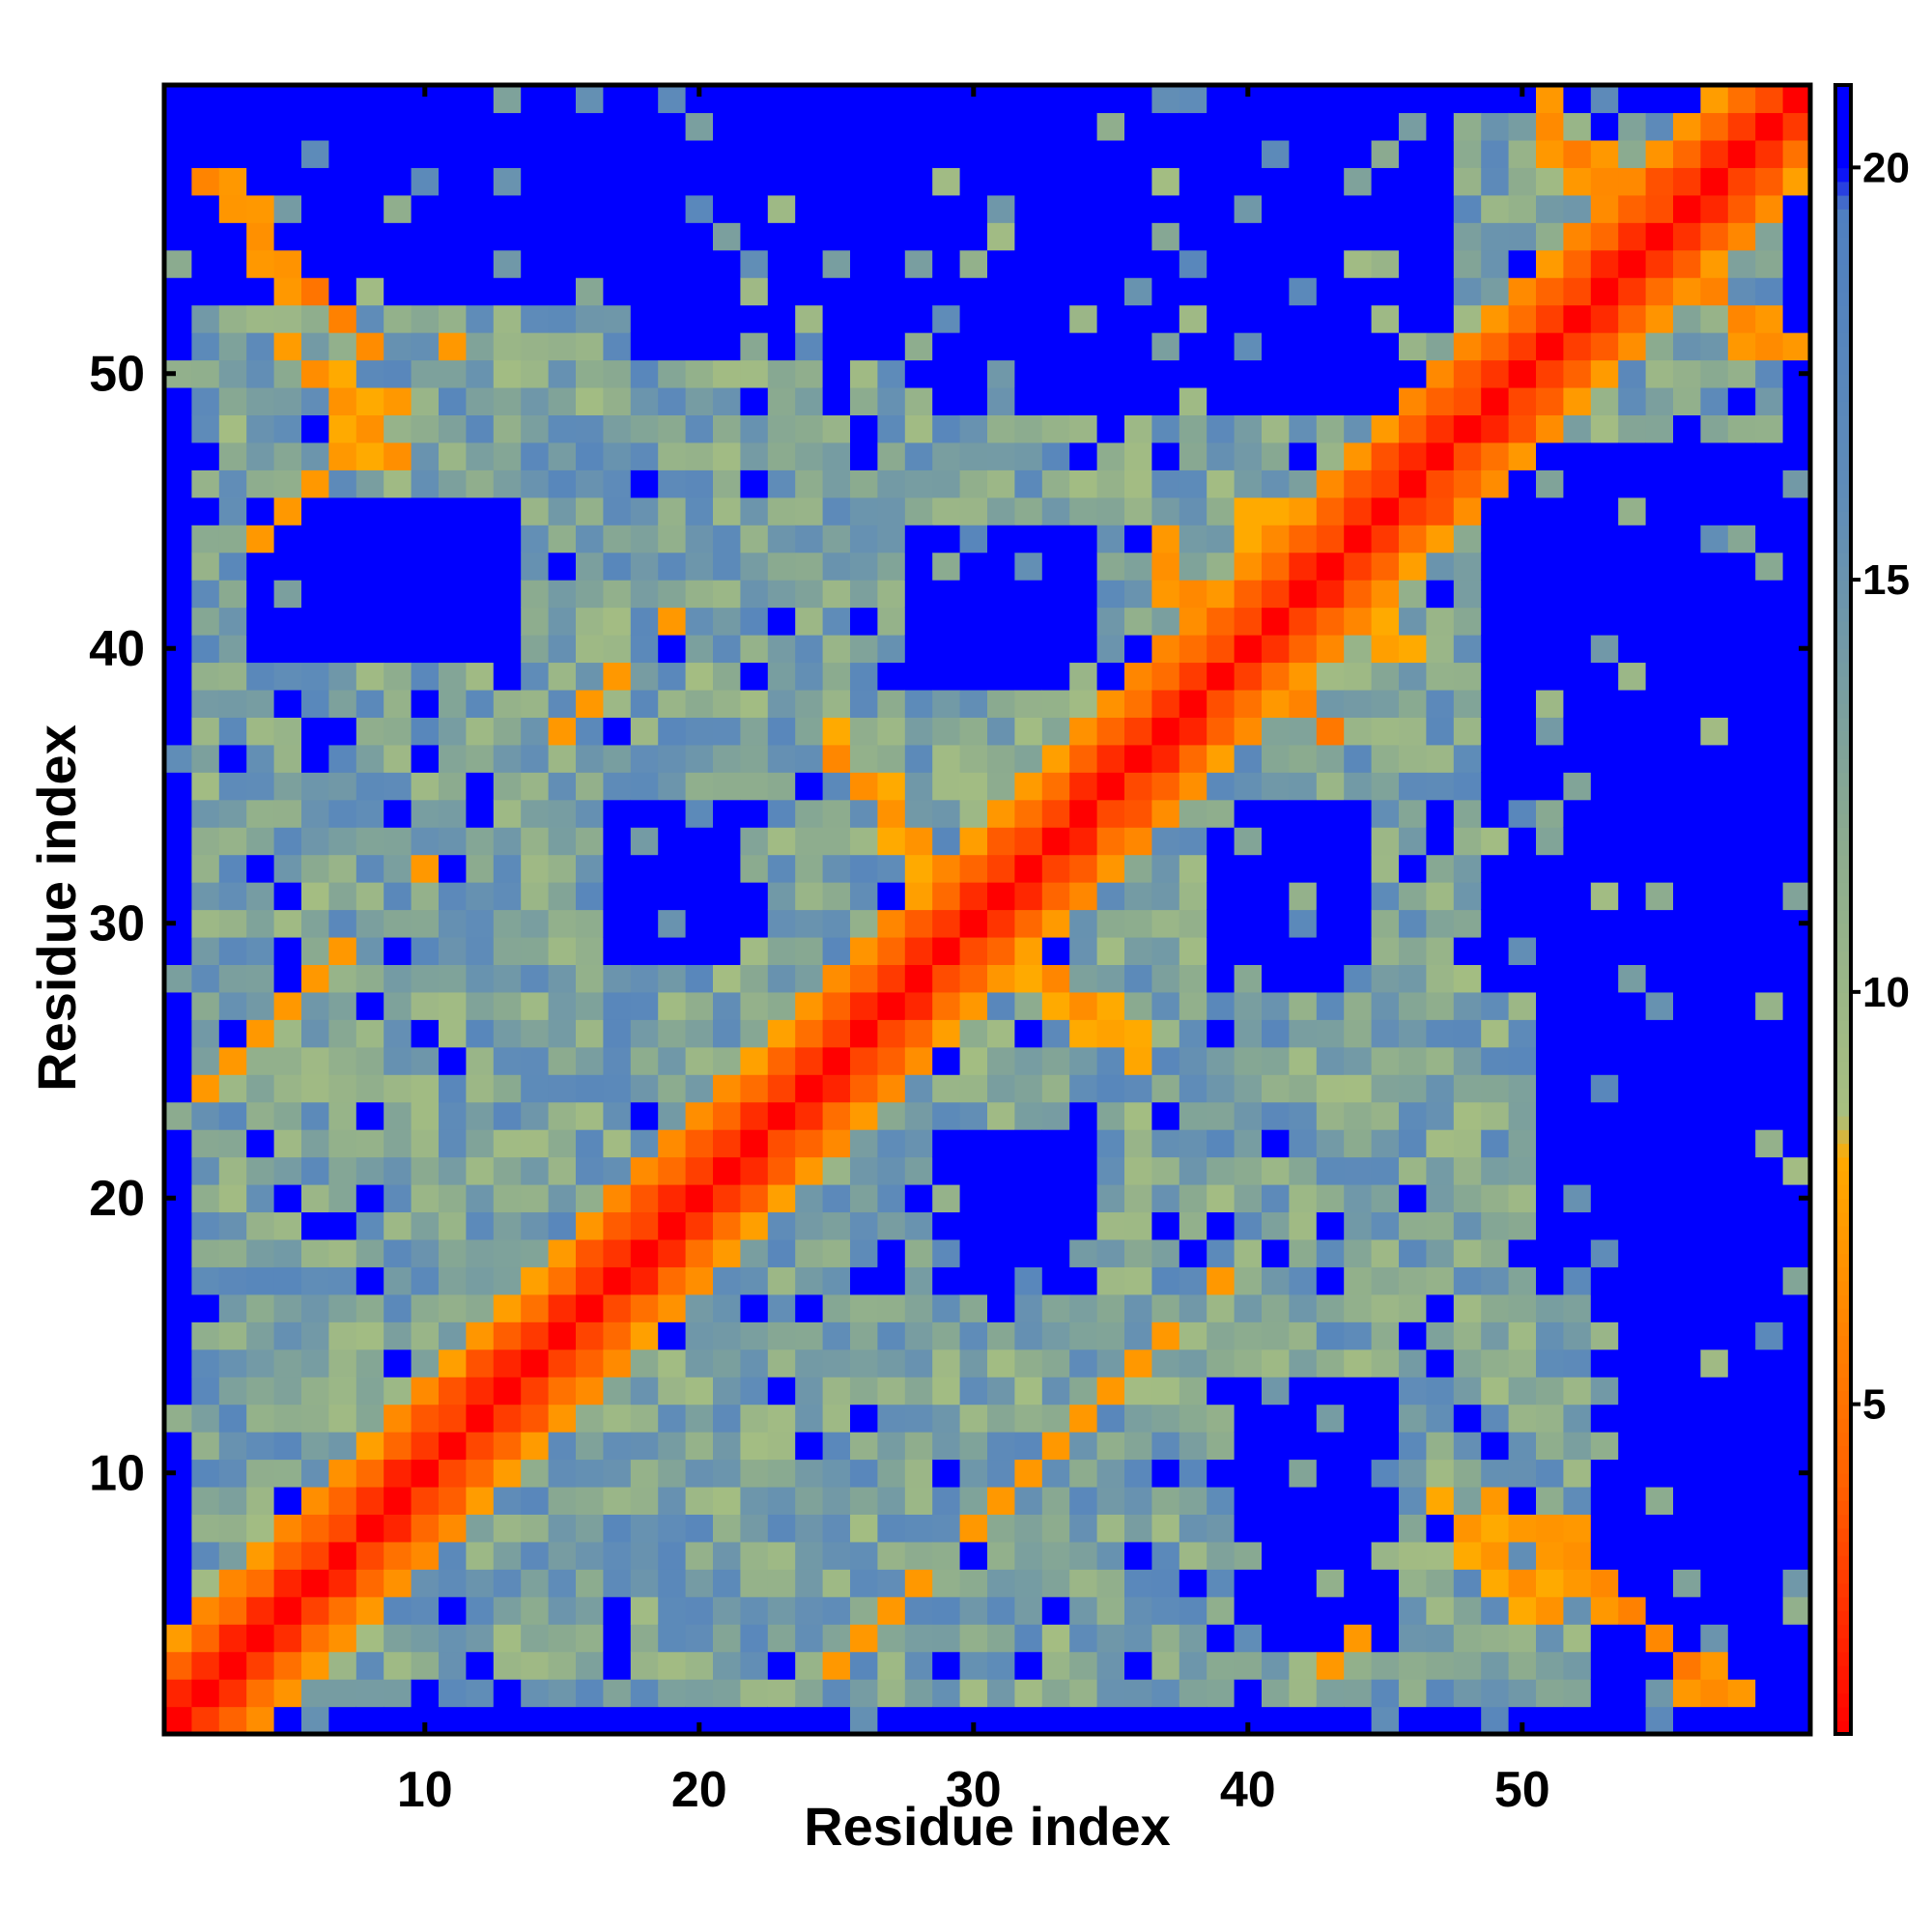  What do you see at coordinates (117, 649) in the screenshot?
I see `y-tick-label: 40` at bounding box center [117, 649].